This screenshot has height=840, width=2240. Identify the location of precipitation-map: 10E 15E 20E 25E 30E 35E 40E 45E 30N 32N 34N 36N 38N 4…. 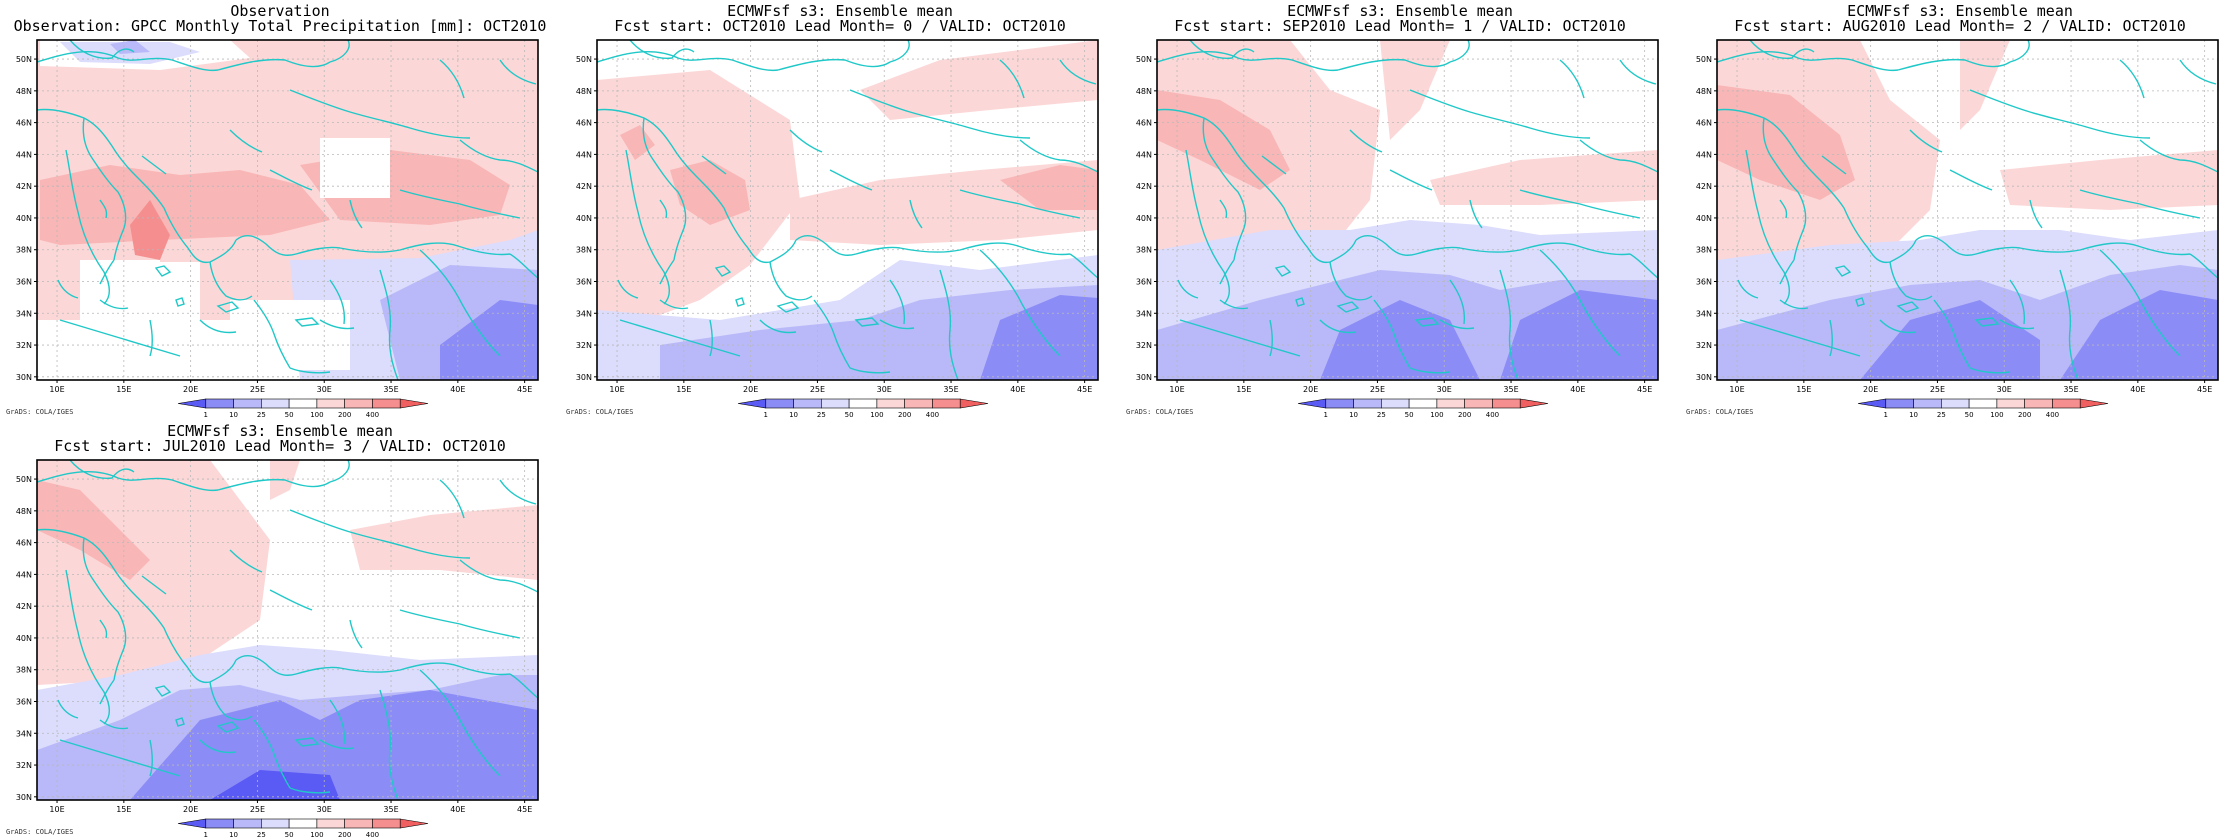
(277, 649).